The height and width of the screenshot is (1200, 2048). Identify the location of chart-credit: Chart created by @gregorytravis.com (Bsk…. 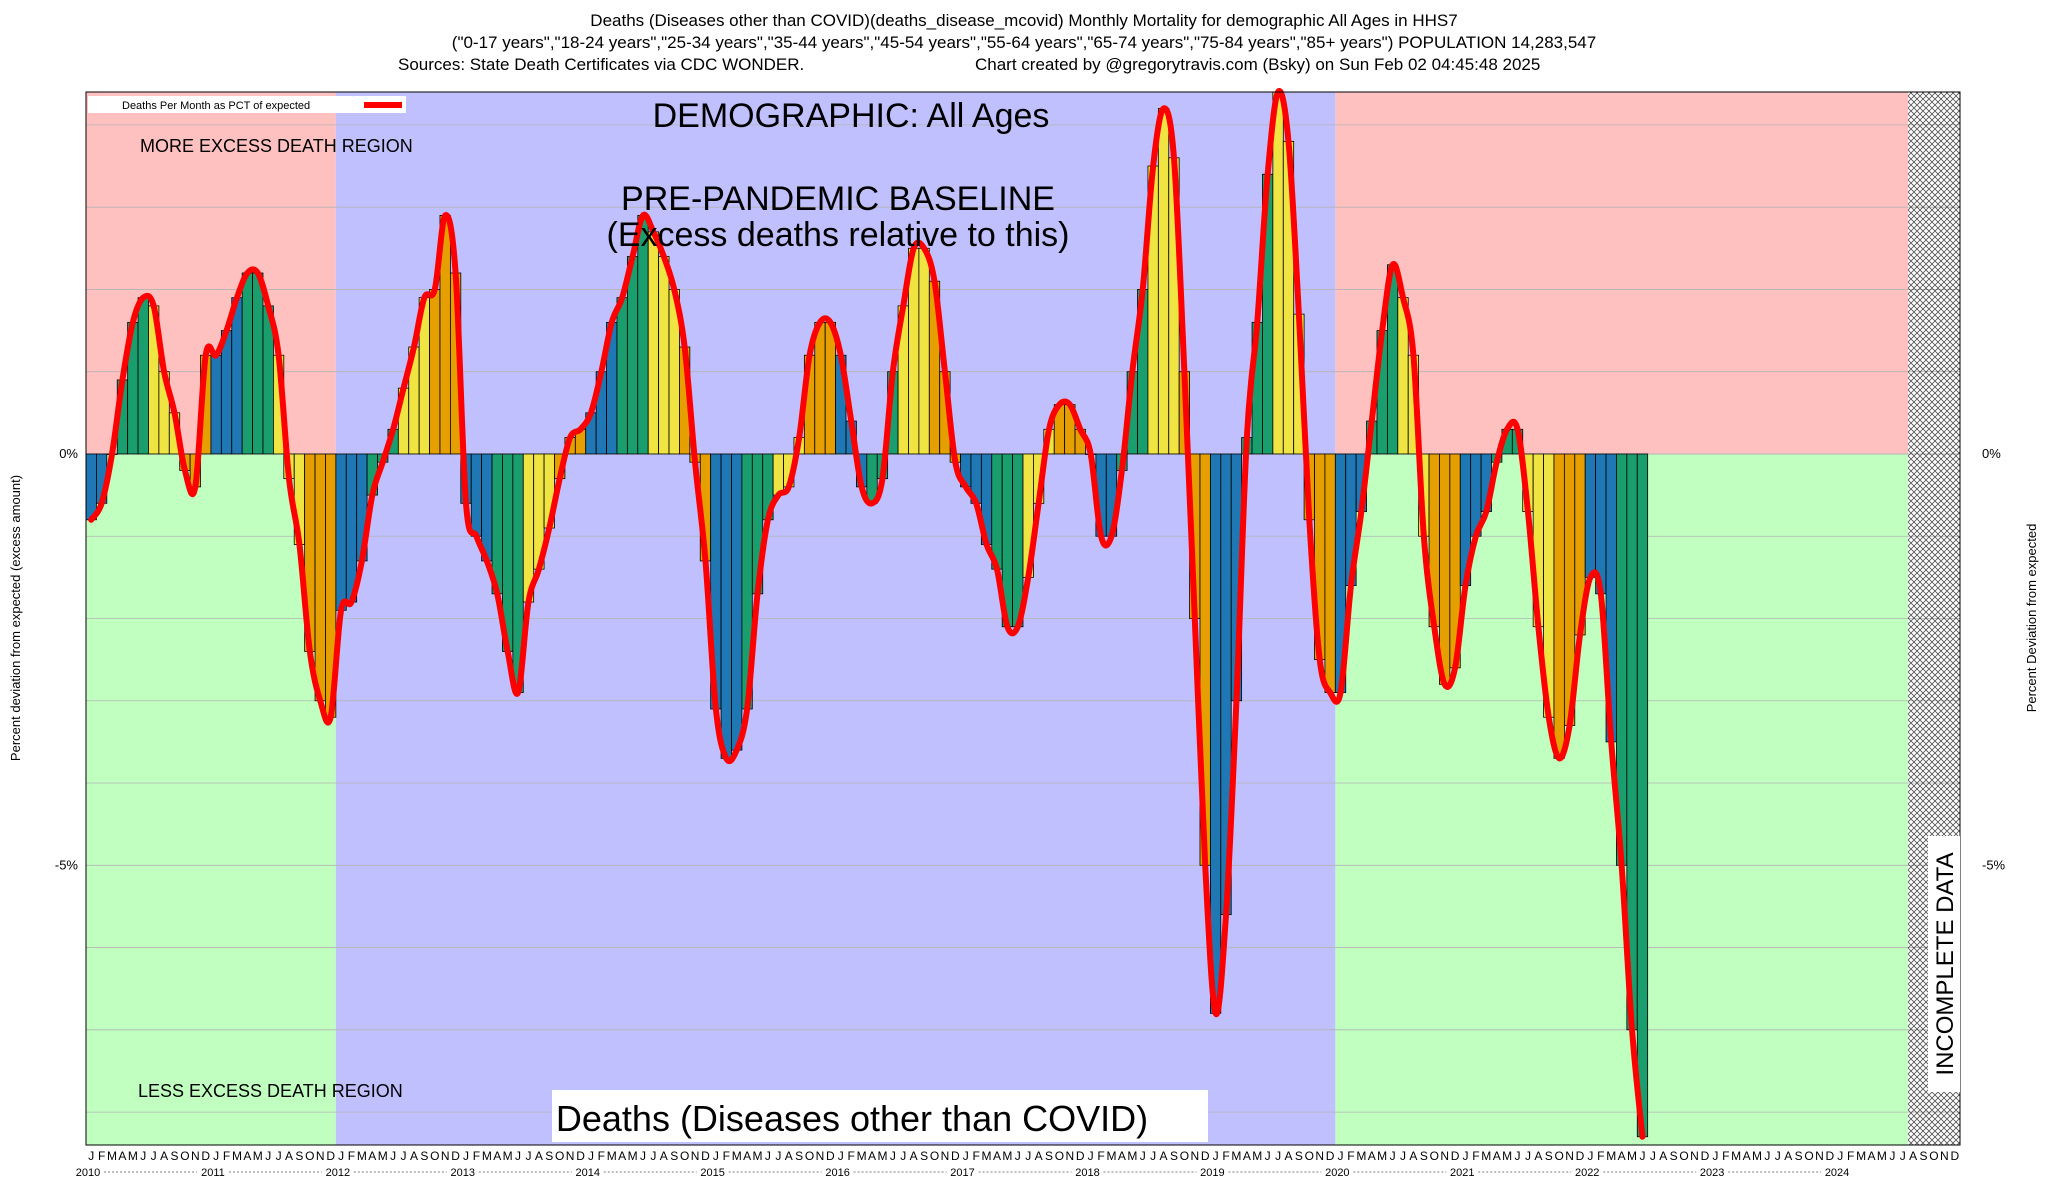
(1257, 64).